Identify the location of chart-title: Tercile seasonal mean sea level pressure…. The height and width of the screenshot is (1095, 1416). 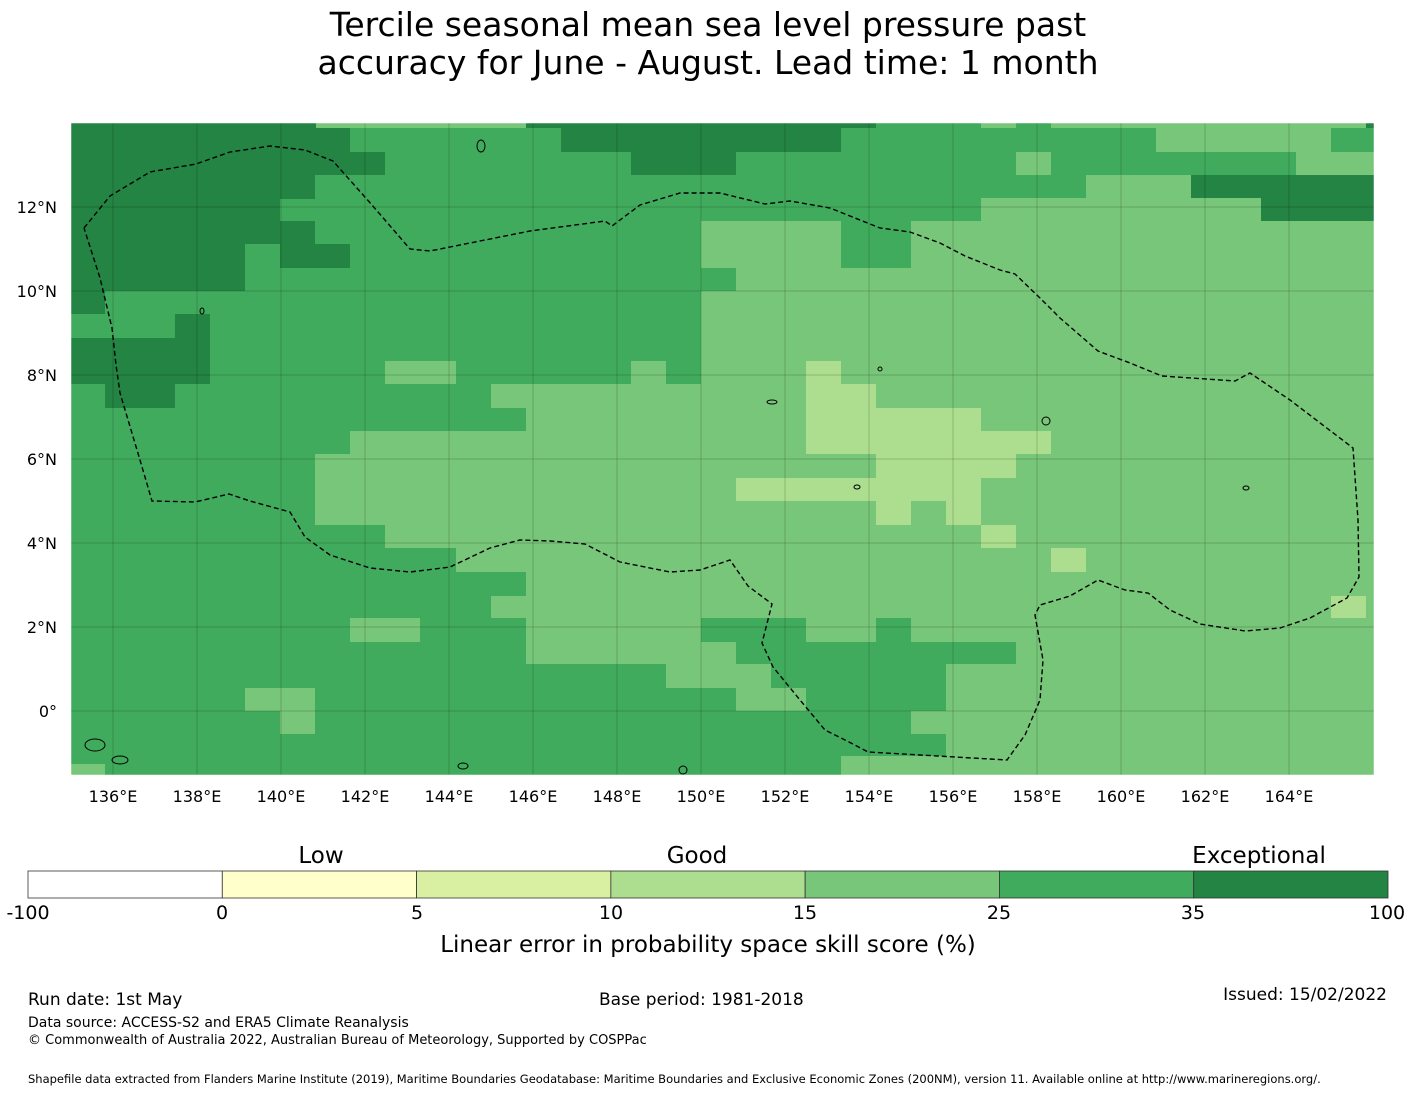
(708, 44).